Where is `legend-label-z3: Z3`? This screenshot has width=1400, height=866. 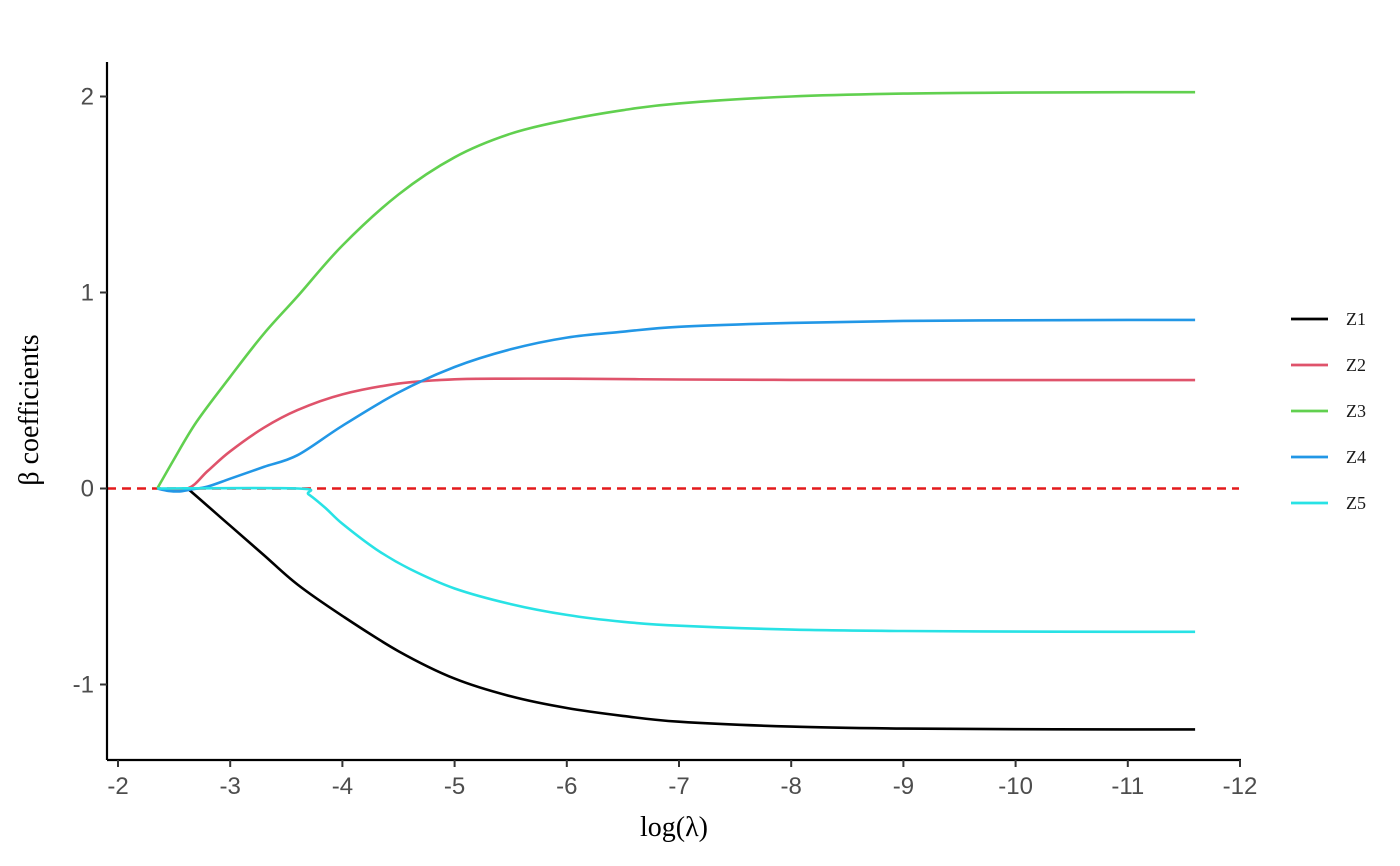 legend-label-z3: Z3 is located at coordinates (1356, 411).